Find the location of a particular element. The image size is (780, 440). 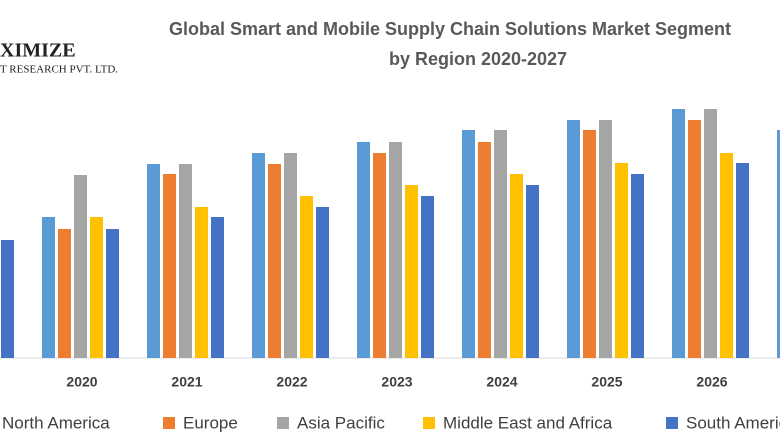

x-tick-label: 2023 is located at coordinates (396, 382).